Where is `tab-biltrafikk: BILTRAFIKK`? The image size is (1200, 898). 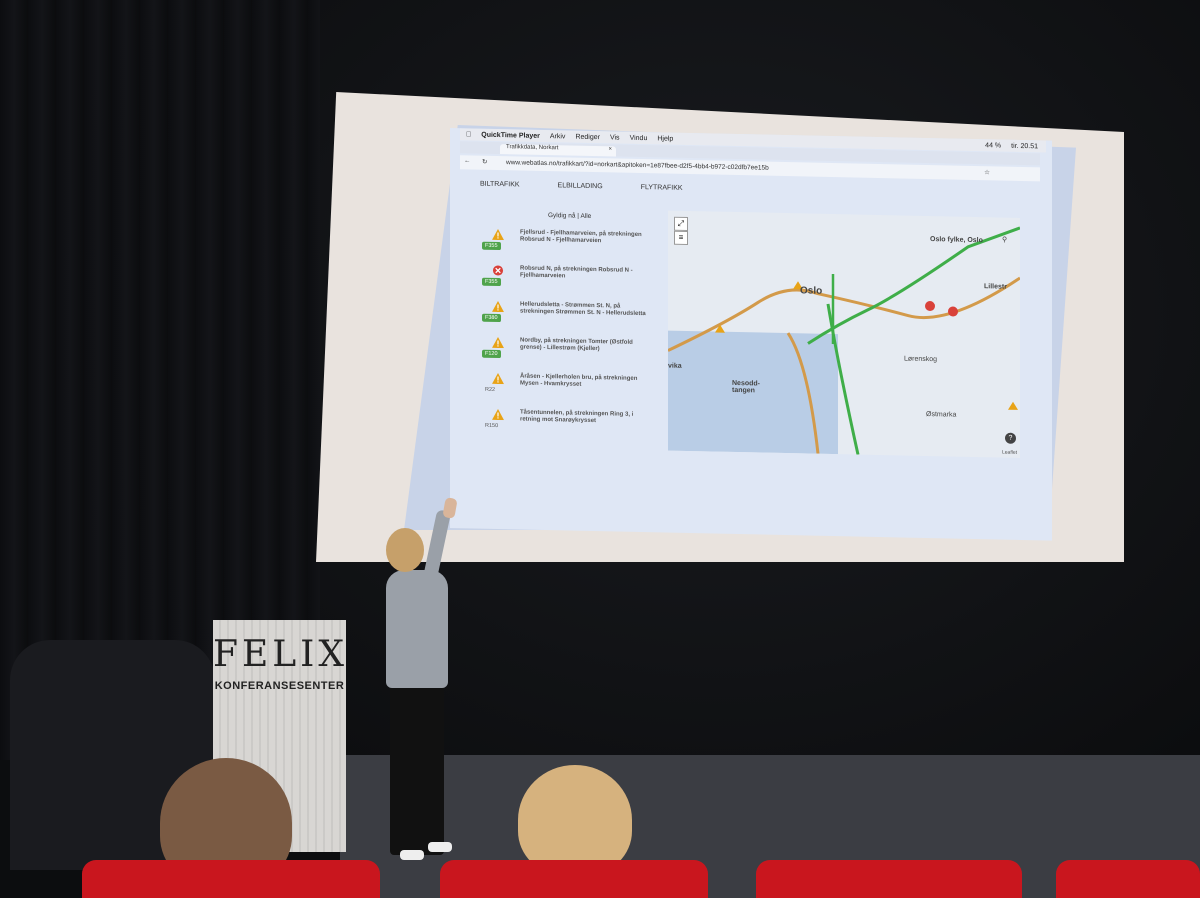
tab-biltrafikk: BILTRAFIKK is located at coordinates (500, 184).